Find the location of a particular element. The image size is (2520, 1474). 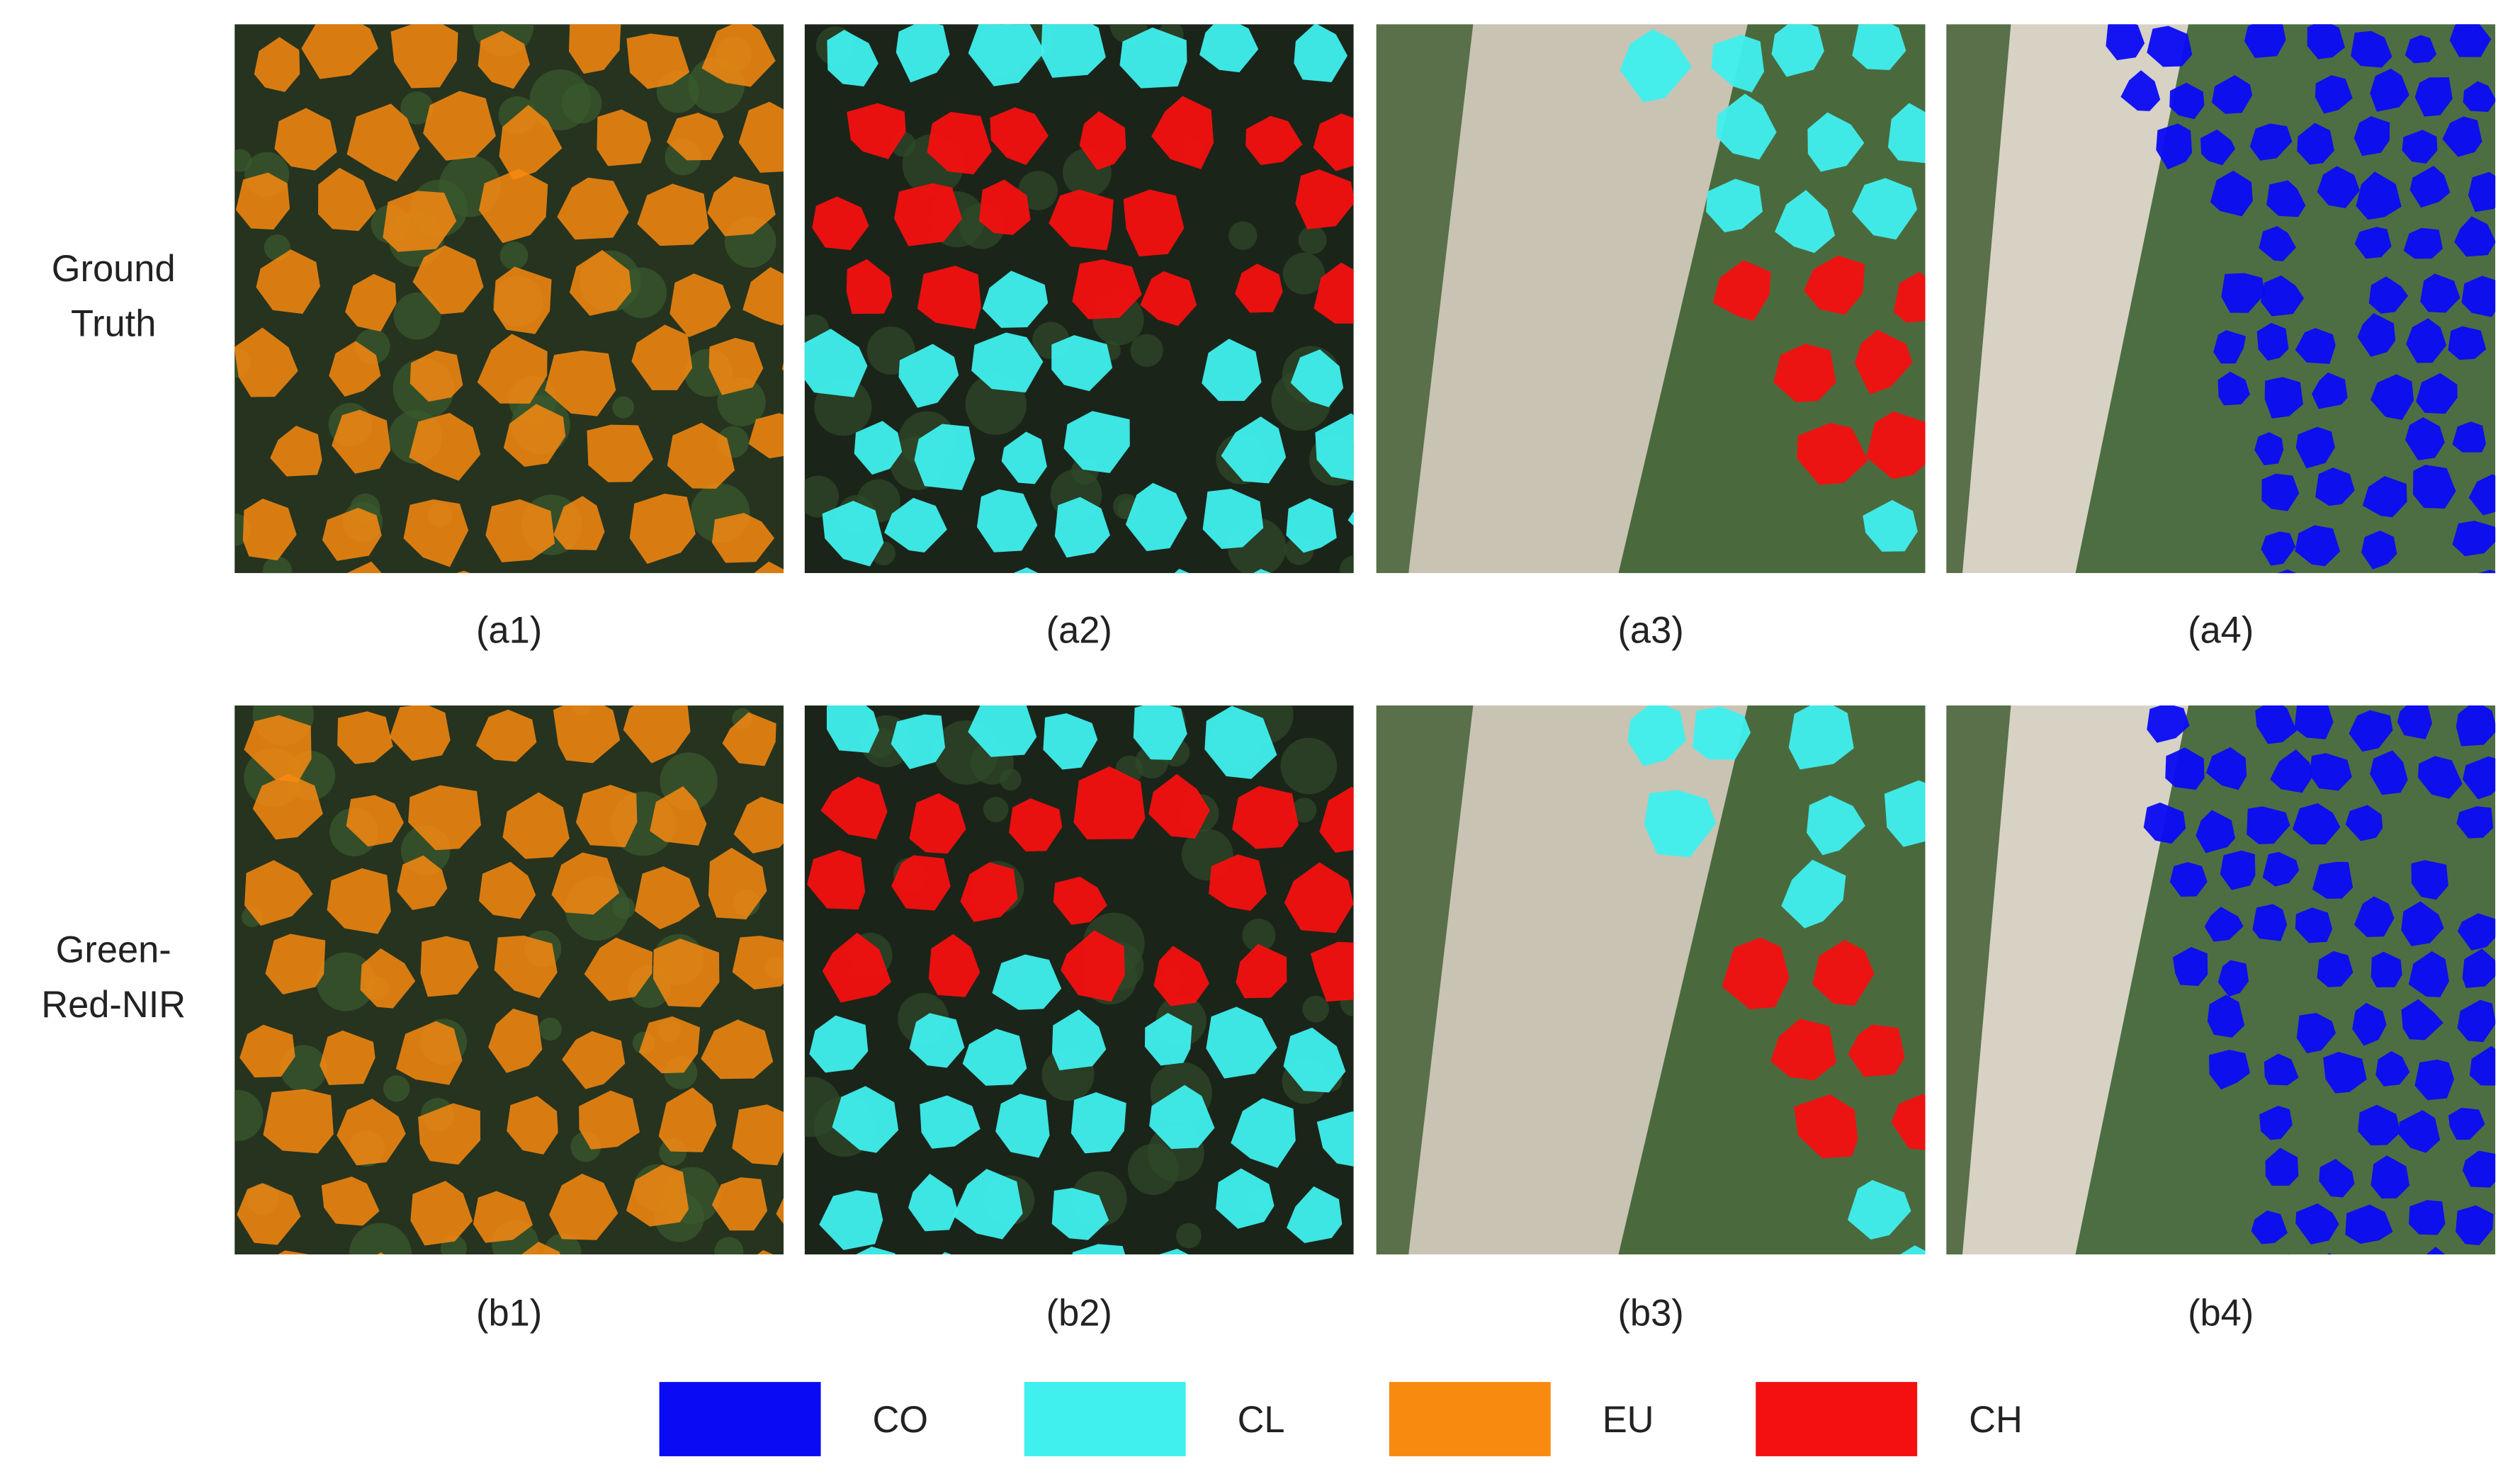

panel-caption: (a2) is located at coordinates (1079, 631).